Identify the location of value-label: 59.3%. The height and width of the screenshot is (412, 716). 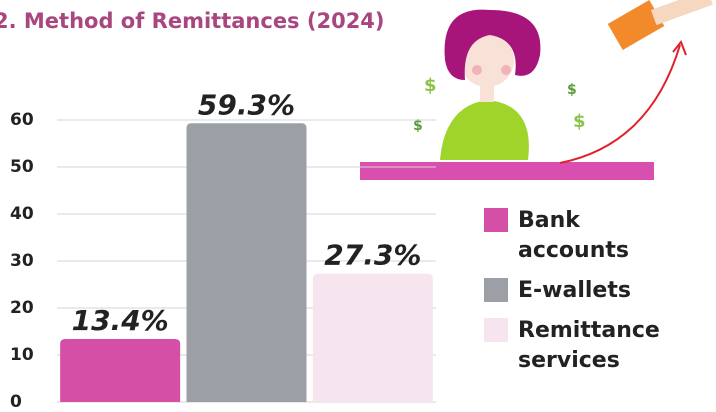
(246, 104).